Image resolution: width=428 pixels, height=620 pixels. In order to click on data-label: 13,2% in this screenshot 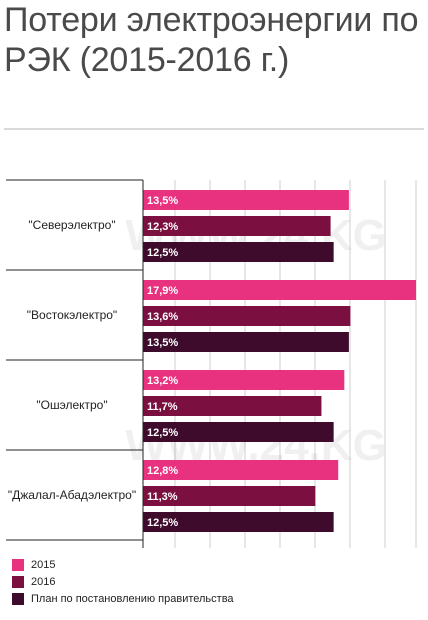, I will do `click(162, 381)`.